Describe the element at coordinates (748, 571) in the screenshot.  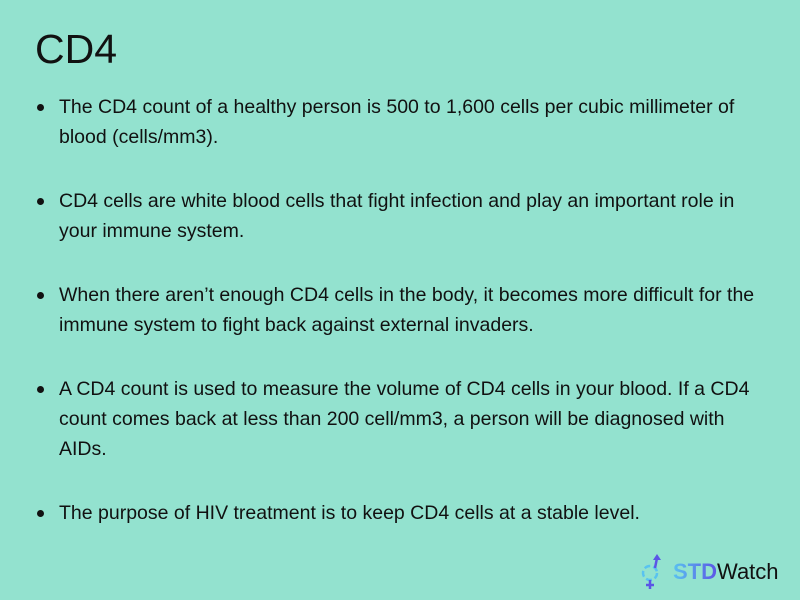
I see `logo-text-watch: Watch` at that location.